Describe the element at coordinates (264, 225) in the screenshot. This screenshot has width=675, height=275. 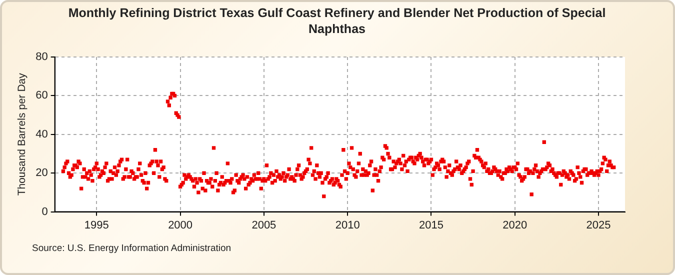
I see `x-tick-label: 2005` at that location.